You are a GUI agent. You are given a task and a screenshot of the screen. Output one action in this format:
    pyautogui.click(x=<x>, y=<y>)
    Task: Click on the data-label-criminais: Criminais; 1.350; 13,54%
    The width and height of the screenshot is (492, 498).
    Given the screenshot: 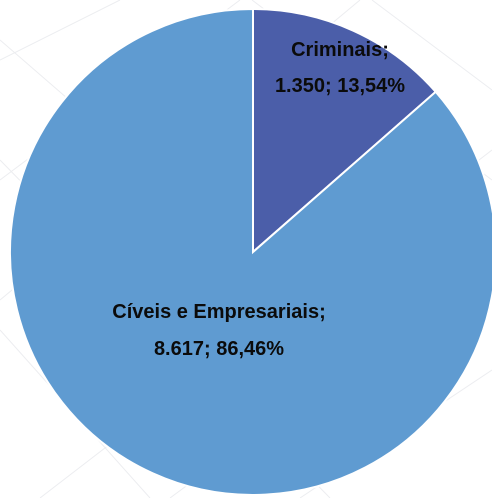 What is the action you would take?
    pyautogui.click(x=340, y=68)
    